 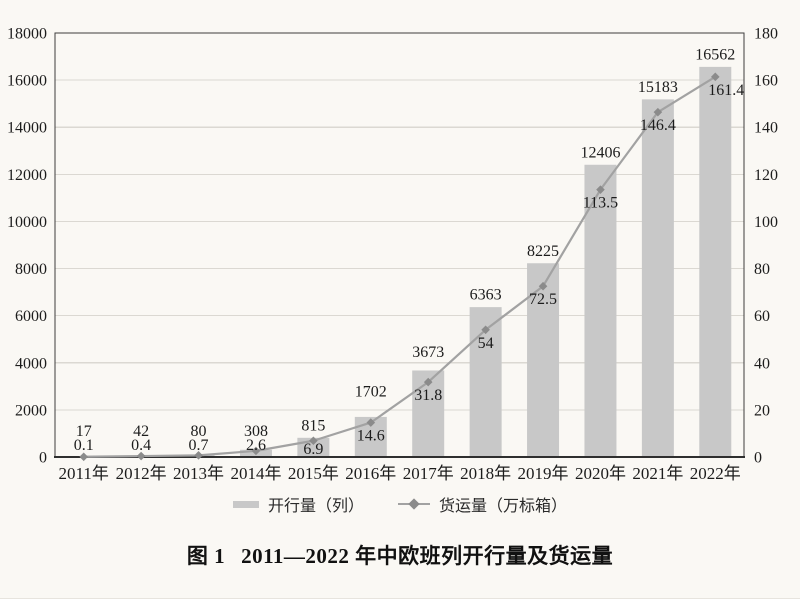 I want to click on line-value-label: 31.8, so click(x=428, y=395).